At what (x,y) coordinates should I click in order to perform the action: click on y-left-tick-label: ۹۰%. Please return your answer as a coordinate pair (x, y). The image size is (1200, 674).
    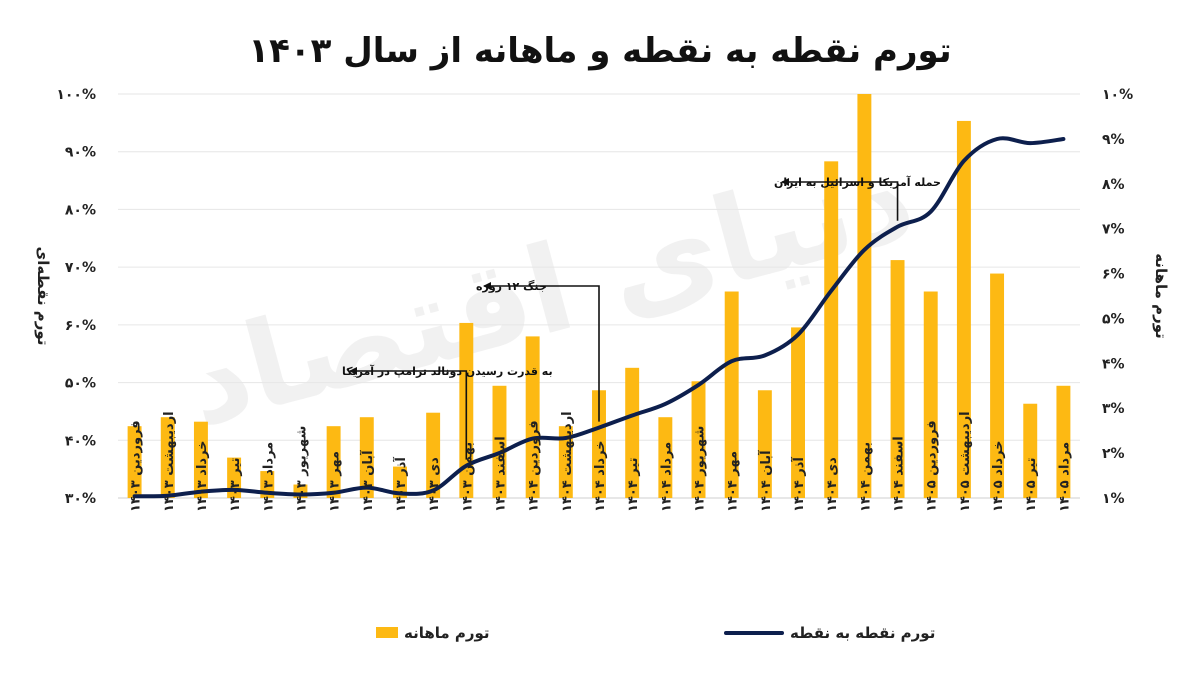
    Looking at the image, I should click on (80, 153).